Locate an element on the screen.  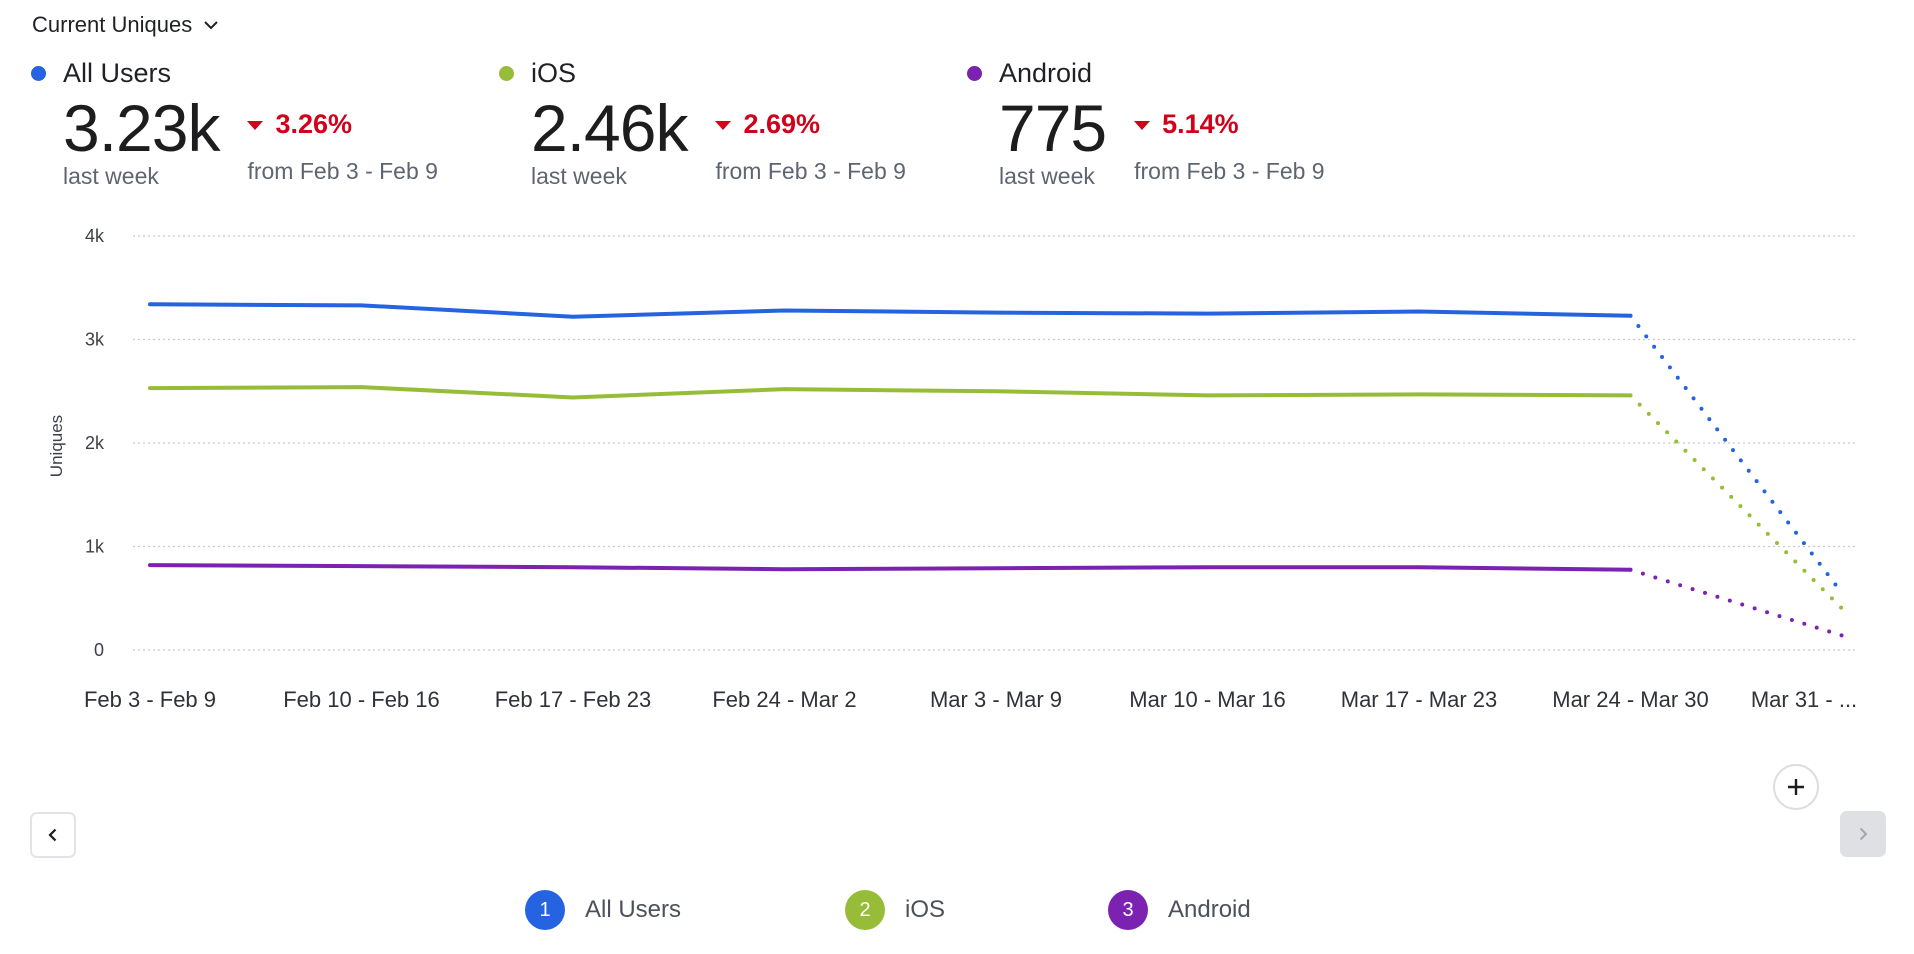
kpi-series-name: All Users is located at coordinates (117, 73).